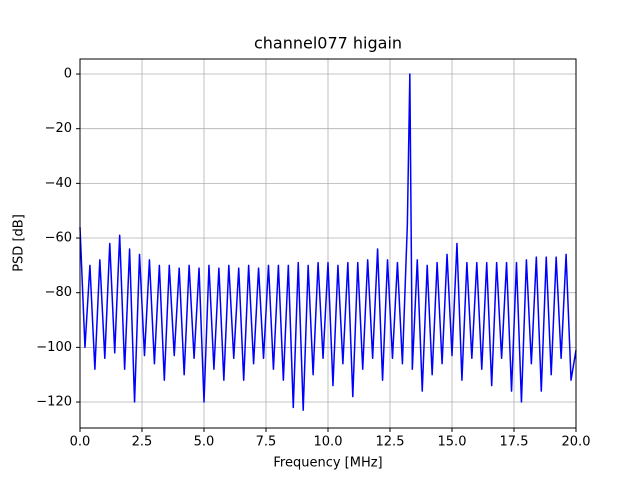 The width and height of the screenshot is (640, 480). I want to click on x-tick-label: 15.0, so click(452, 442).